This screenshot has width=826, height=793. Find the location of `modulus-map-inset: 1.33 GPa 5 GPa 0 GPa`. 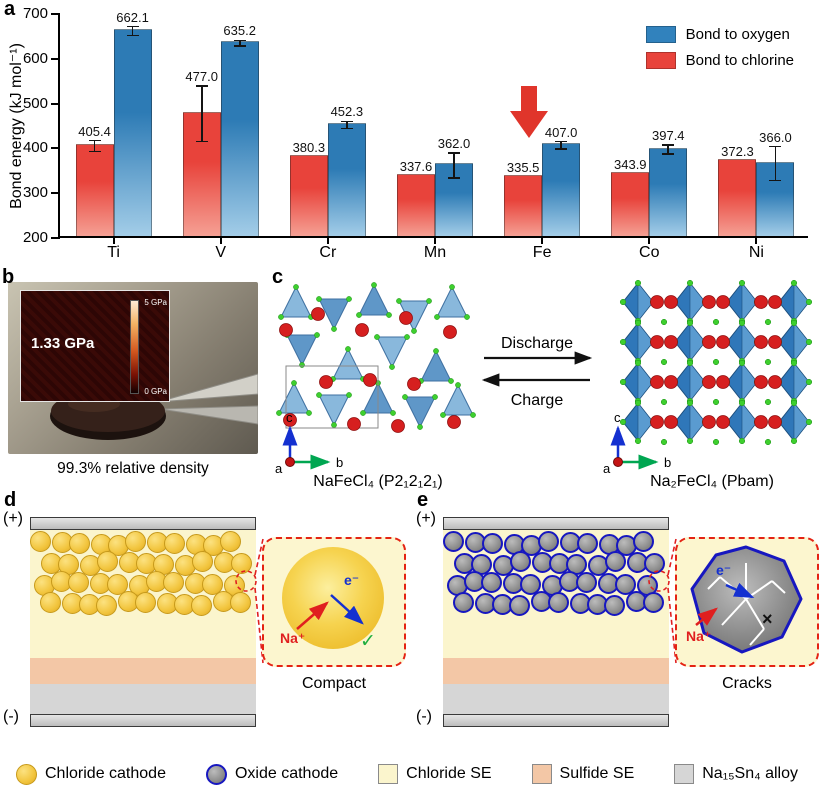

modulus-map-inset: 1.33 GPa 5 GPa 0 GPa is located at coordinates (95, 346).